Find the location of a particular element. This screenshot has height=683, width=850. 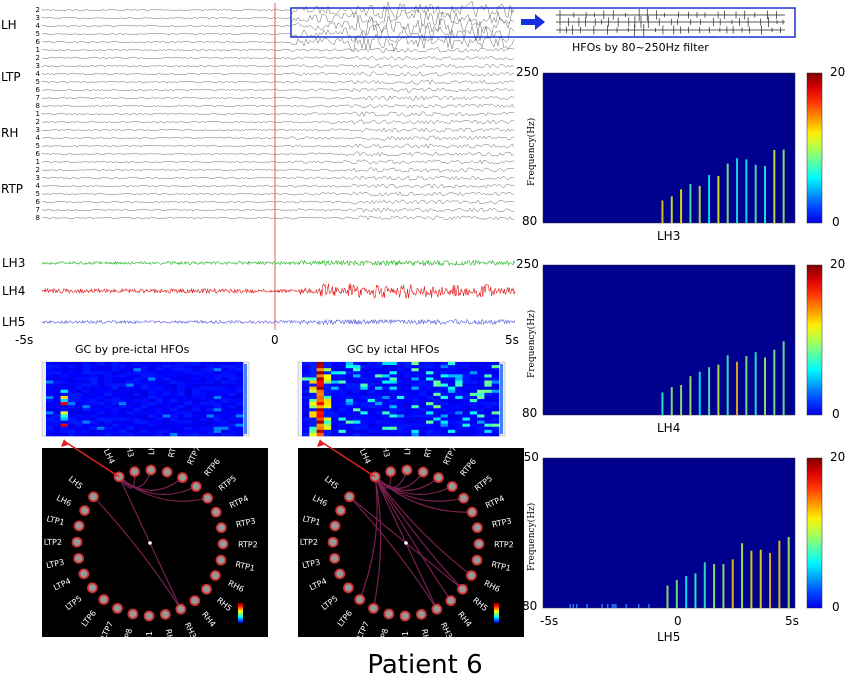

node-label: LTP3 is located at coordinates (55, 564).